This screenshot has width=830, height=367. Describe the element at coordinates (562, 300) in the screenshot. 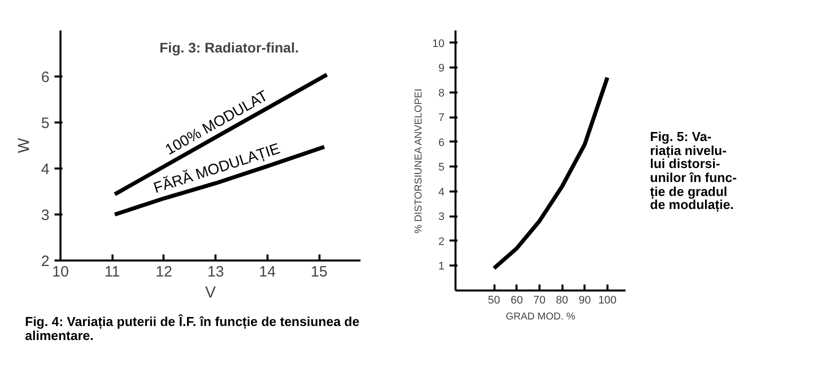

I see `x-tick-label: 80` at that location.